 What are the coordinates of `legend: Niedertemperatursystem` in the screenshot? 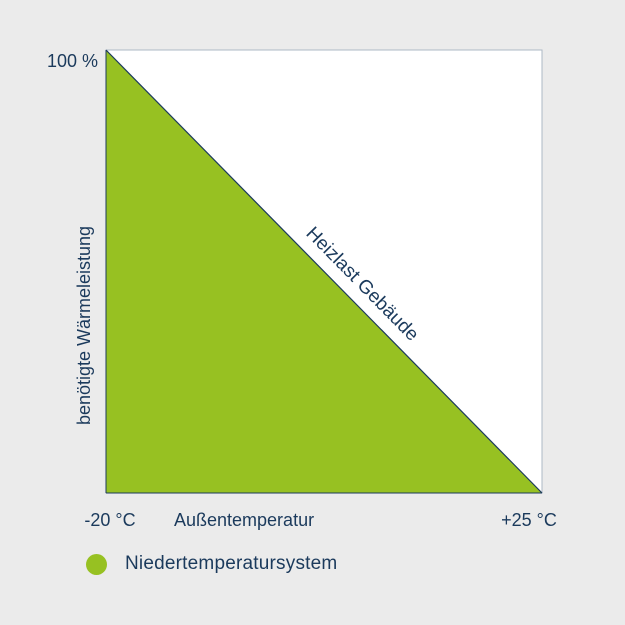 It's located at (211, 564).